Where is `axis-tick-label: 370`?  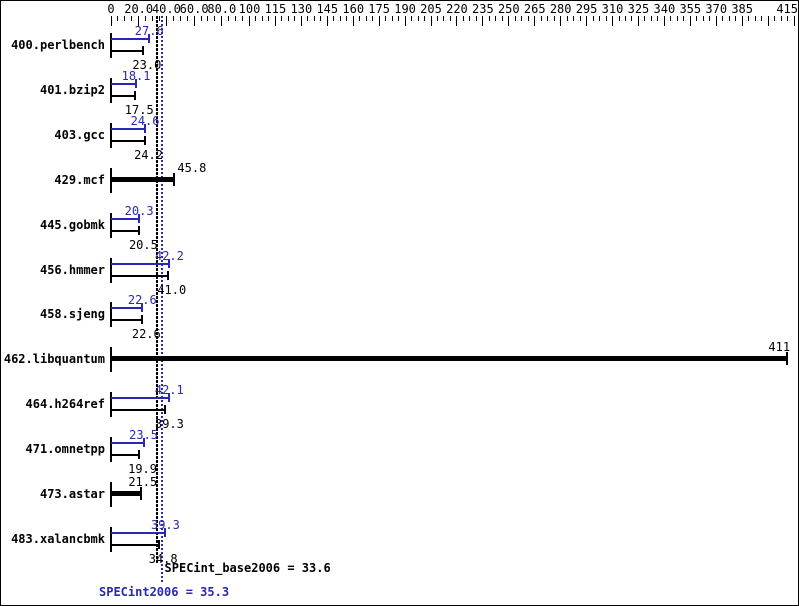
axis-tick-label: 370 is located at coordinates (716, 9).